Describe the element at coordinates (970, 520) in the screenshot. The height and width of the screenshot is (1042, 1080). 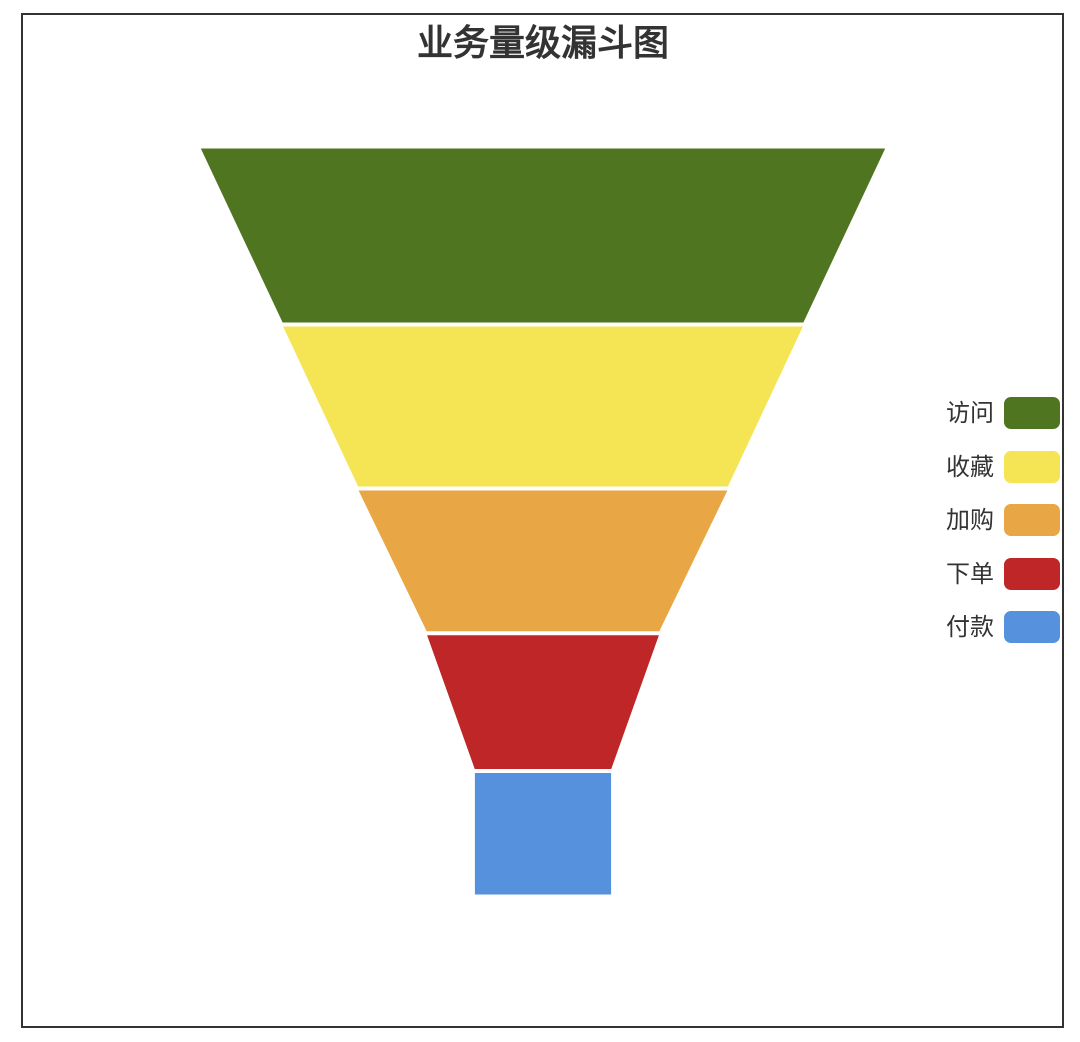
I see `legend-label: 加购` at that location.